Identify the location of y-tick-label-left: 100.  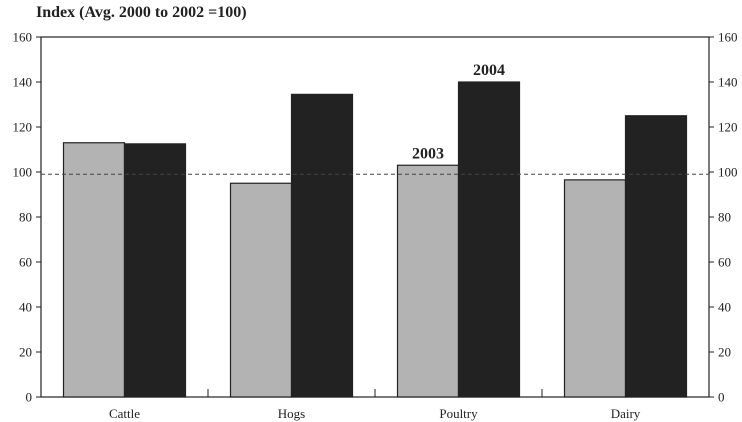
(23, 172).